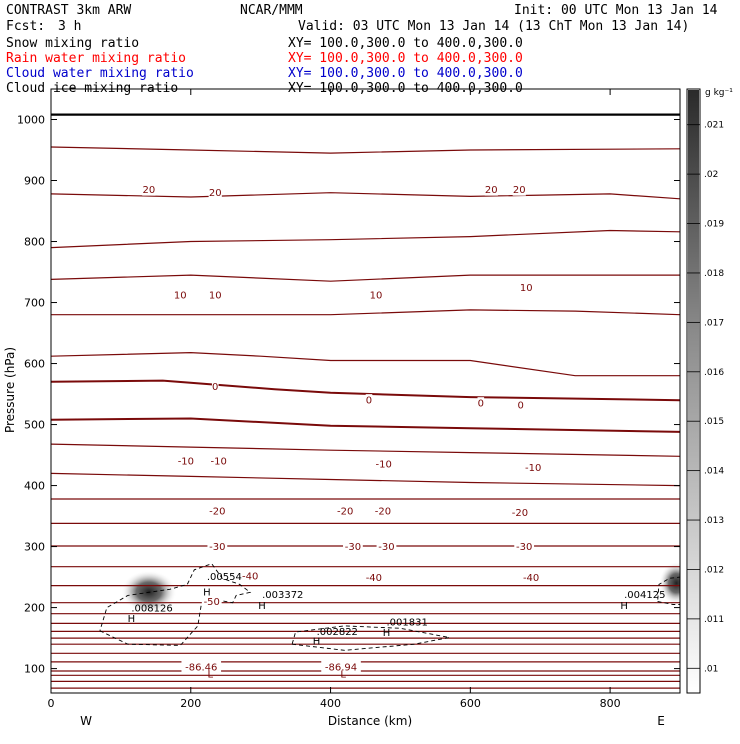 The image size is (740, 744). I want to click on contour-label-5: -40, so click(531, 578).